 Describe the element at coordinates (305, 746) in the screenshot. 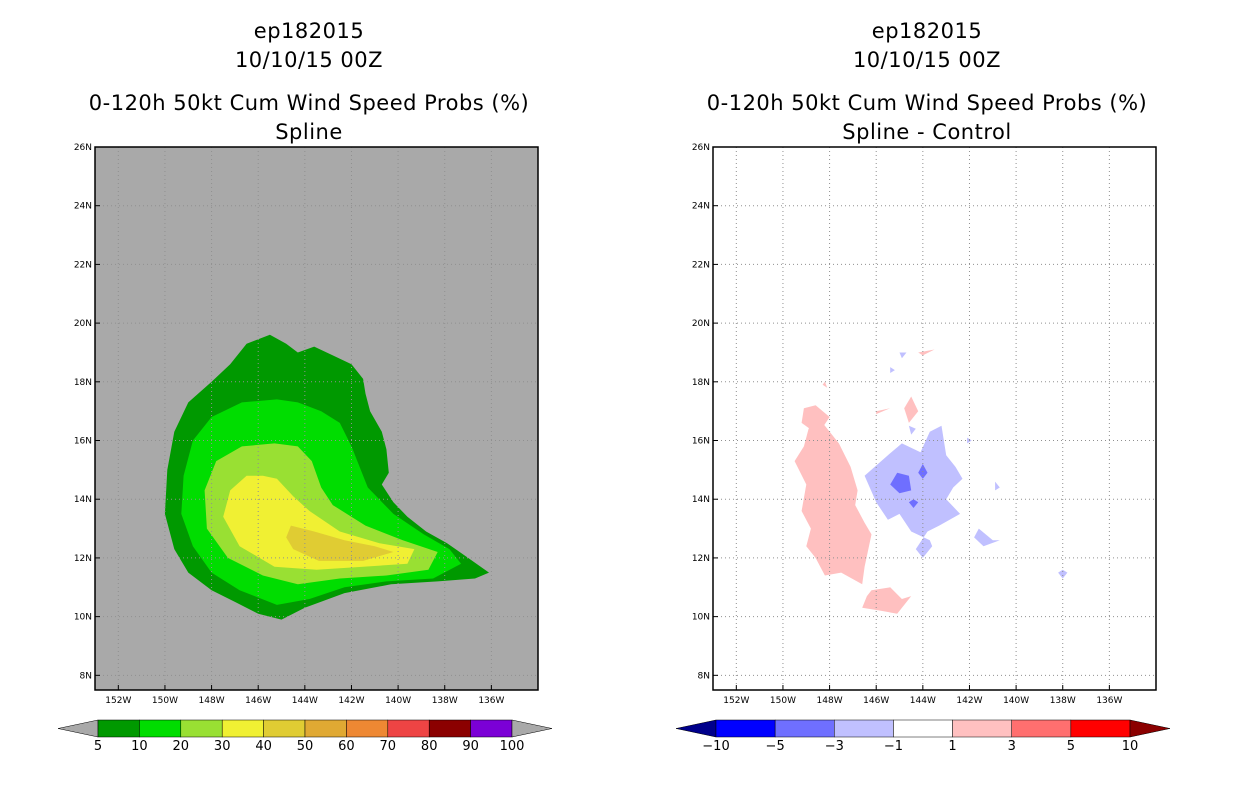

I see `colorbar-label: 50` at that location.